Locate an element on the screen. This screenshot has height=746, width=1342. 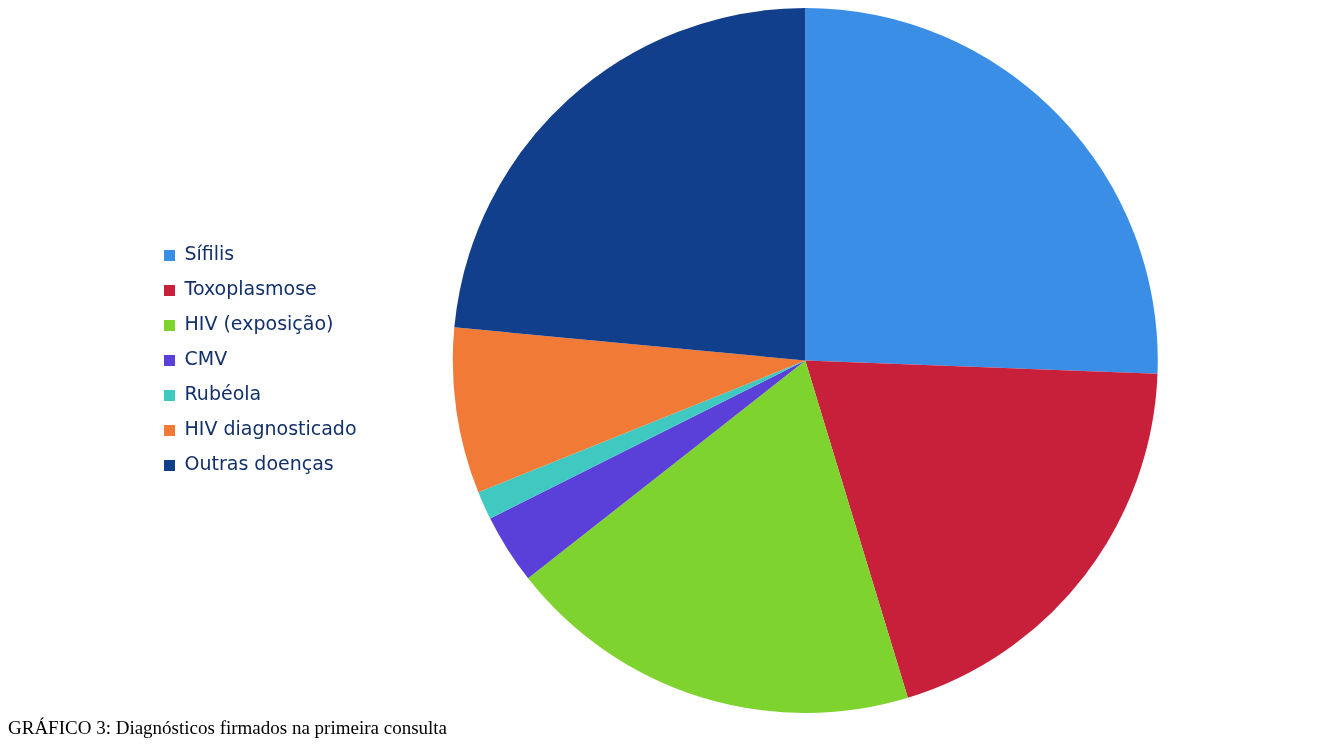
legend-label: Toxoplasmose is located at coordinates (250, 288).